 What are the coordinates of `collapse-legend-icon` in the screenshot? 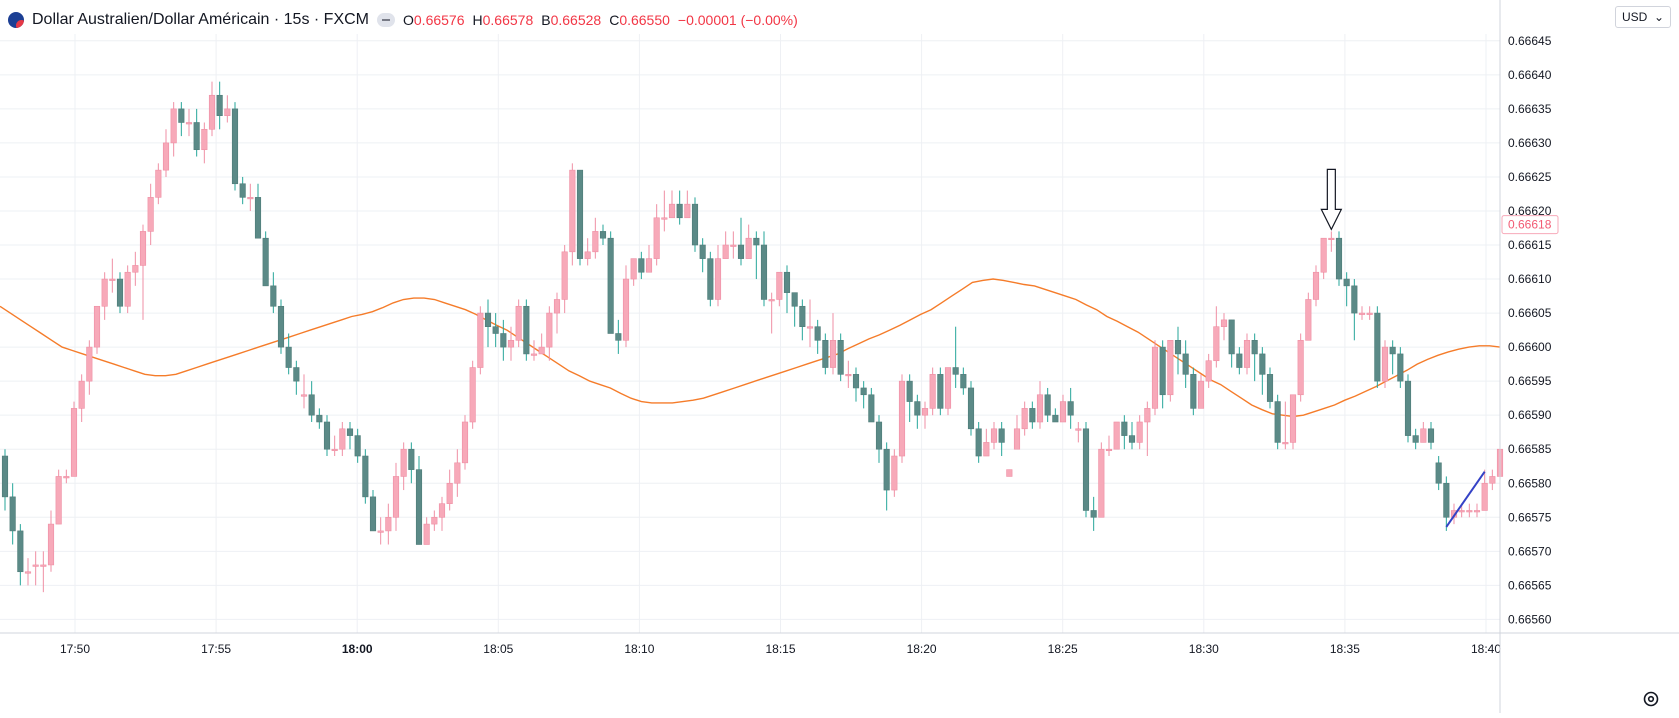 It's located at (386, 20).